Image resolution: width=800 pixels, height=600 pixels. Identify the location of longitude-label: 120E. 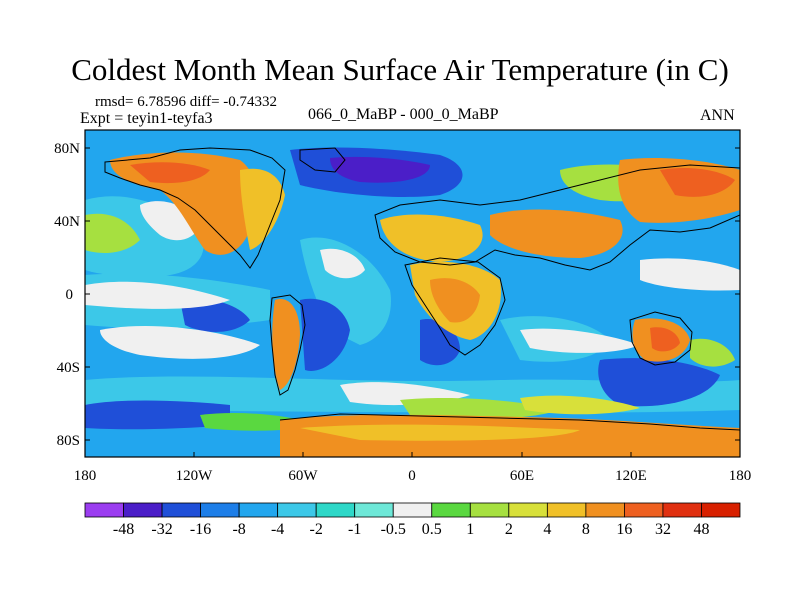
(631, 476).